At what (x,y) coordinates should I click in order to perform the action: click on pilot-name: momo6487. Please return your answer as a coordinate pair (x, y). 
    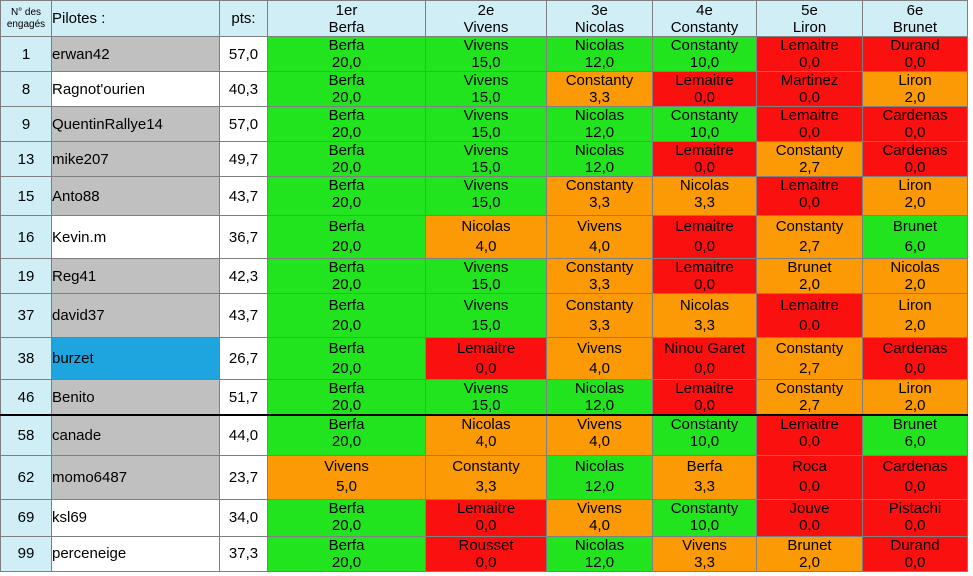
    Looking at the image, I should click on (135, 477).